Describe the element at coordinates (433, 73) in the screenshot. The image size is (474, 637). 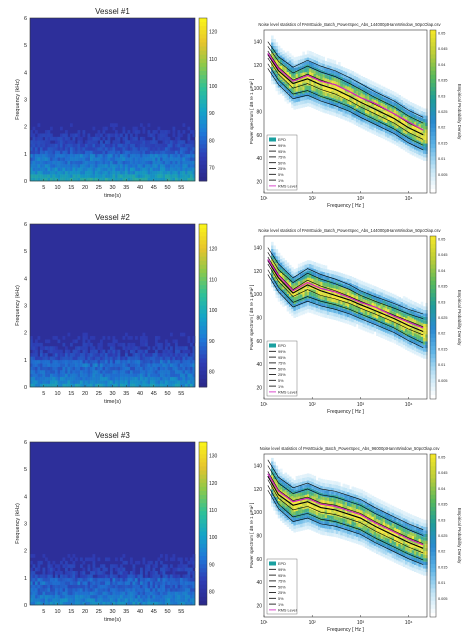
I see `chart1-colorbar-step` at that location.